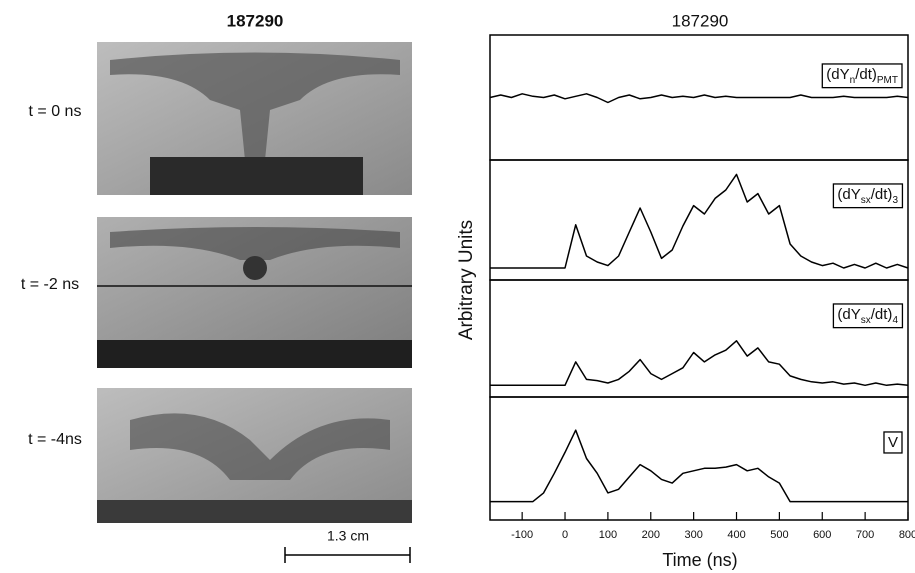 Image resolution: width=915 pixels, height=573 pixels. What do you see at coordinates (608, 535) in the screenshot?
I see `x-tick-label: 100` at bounding box center [608, 535].